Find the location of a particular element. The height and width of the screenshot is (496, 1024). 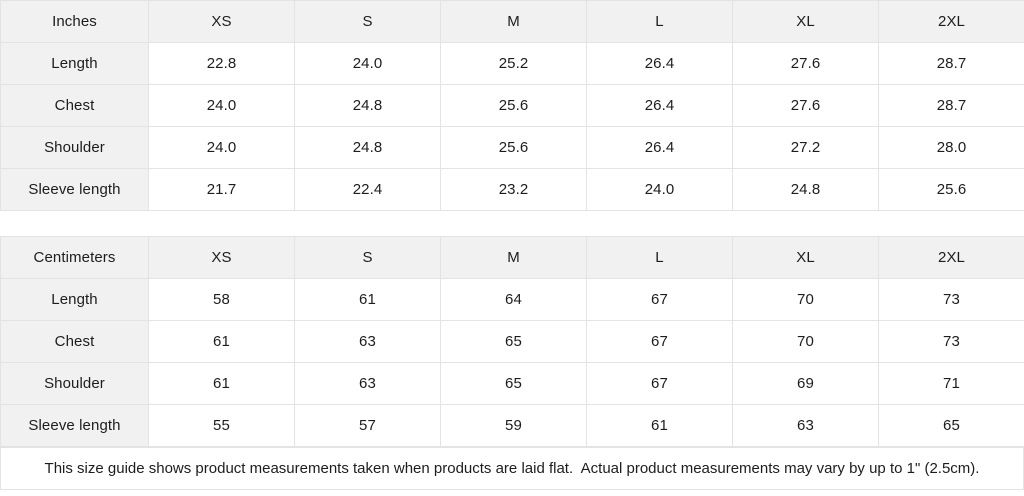

size-value-cell: 21.7 is located at coordinates (221, 189).